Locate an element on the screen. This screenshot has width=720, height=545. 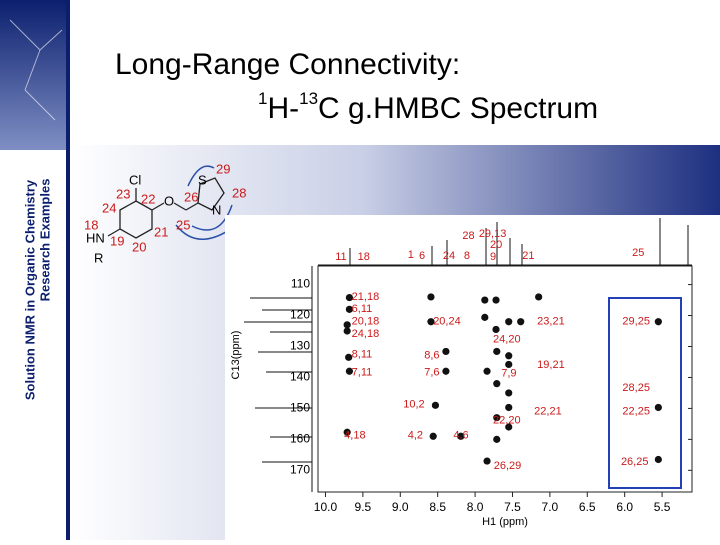
peak-label: 28,25 is located at coordinates (636, 388).